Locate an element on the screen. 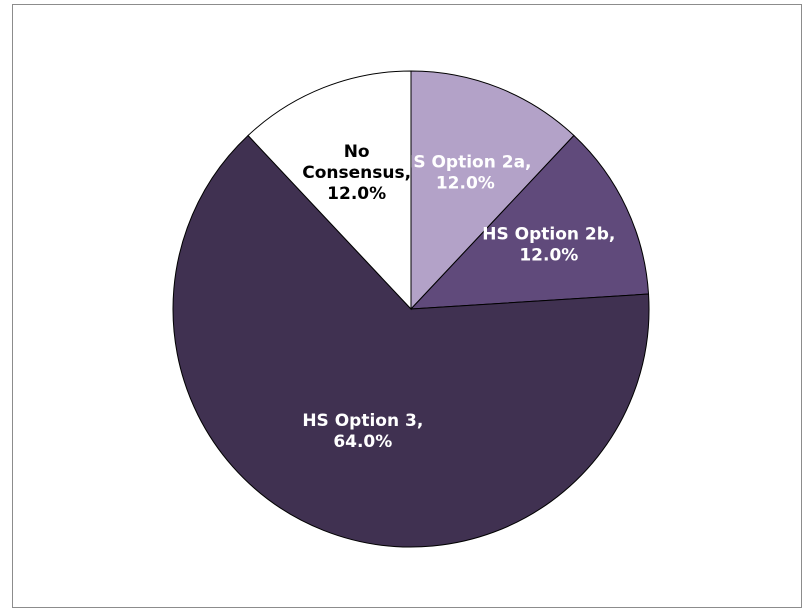 This screenshot has width=804, height=610. slice-label-hs-option-3: HS Option 3, 64.0% is located at coordinates (362, 431).